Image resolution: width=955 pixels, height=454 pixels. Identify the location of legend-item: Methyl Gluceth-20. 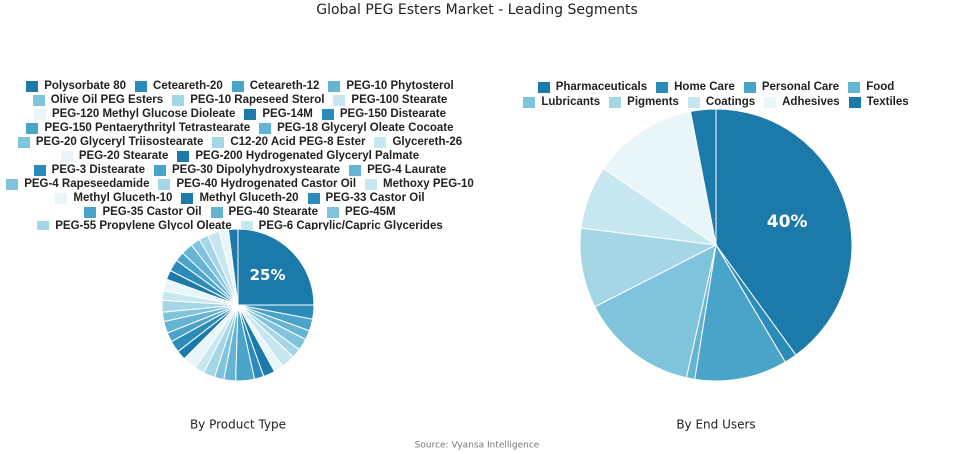
(240, 198).